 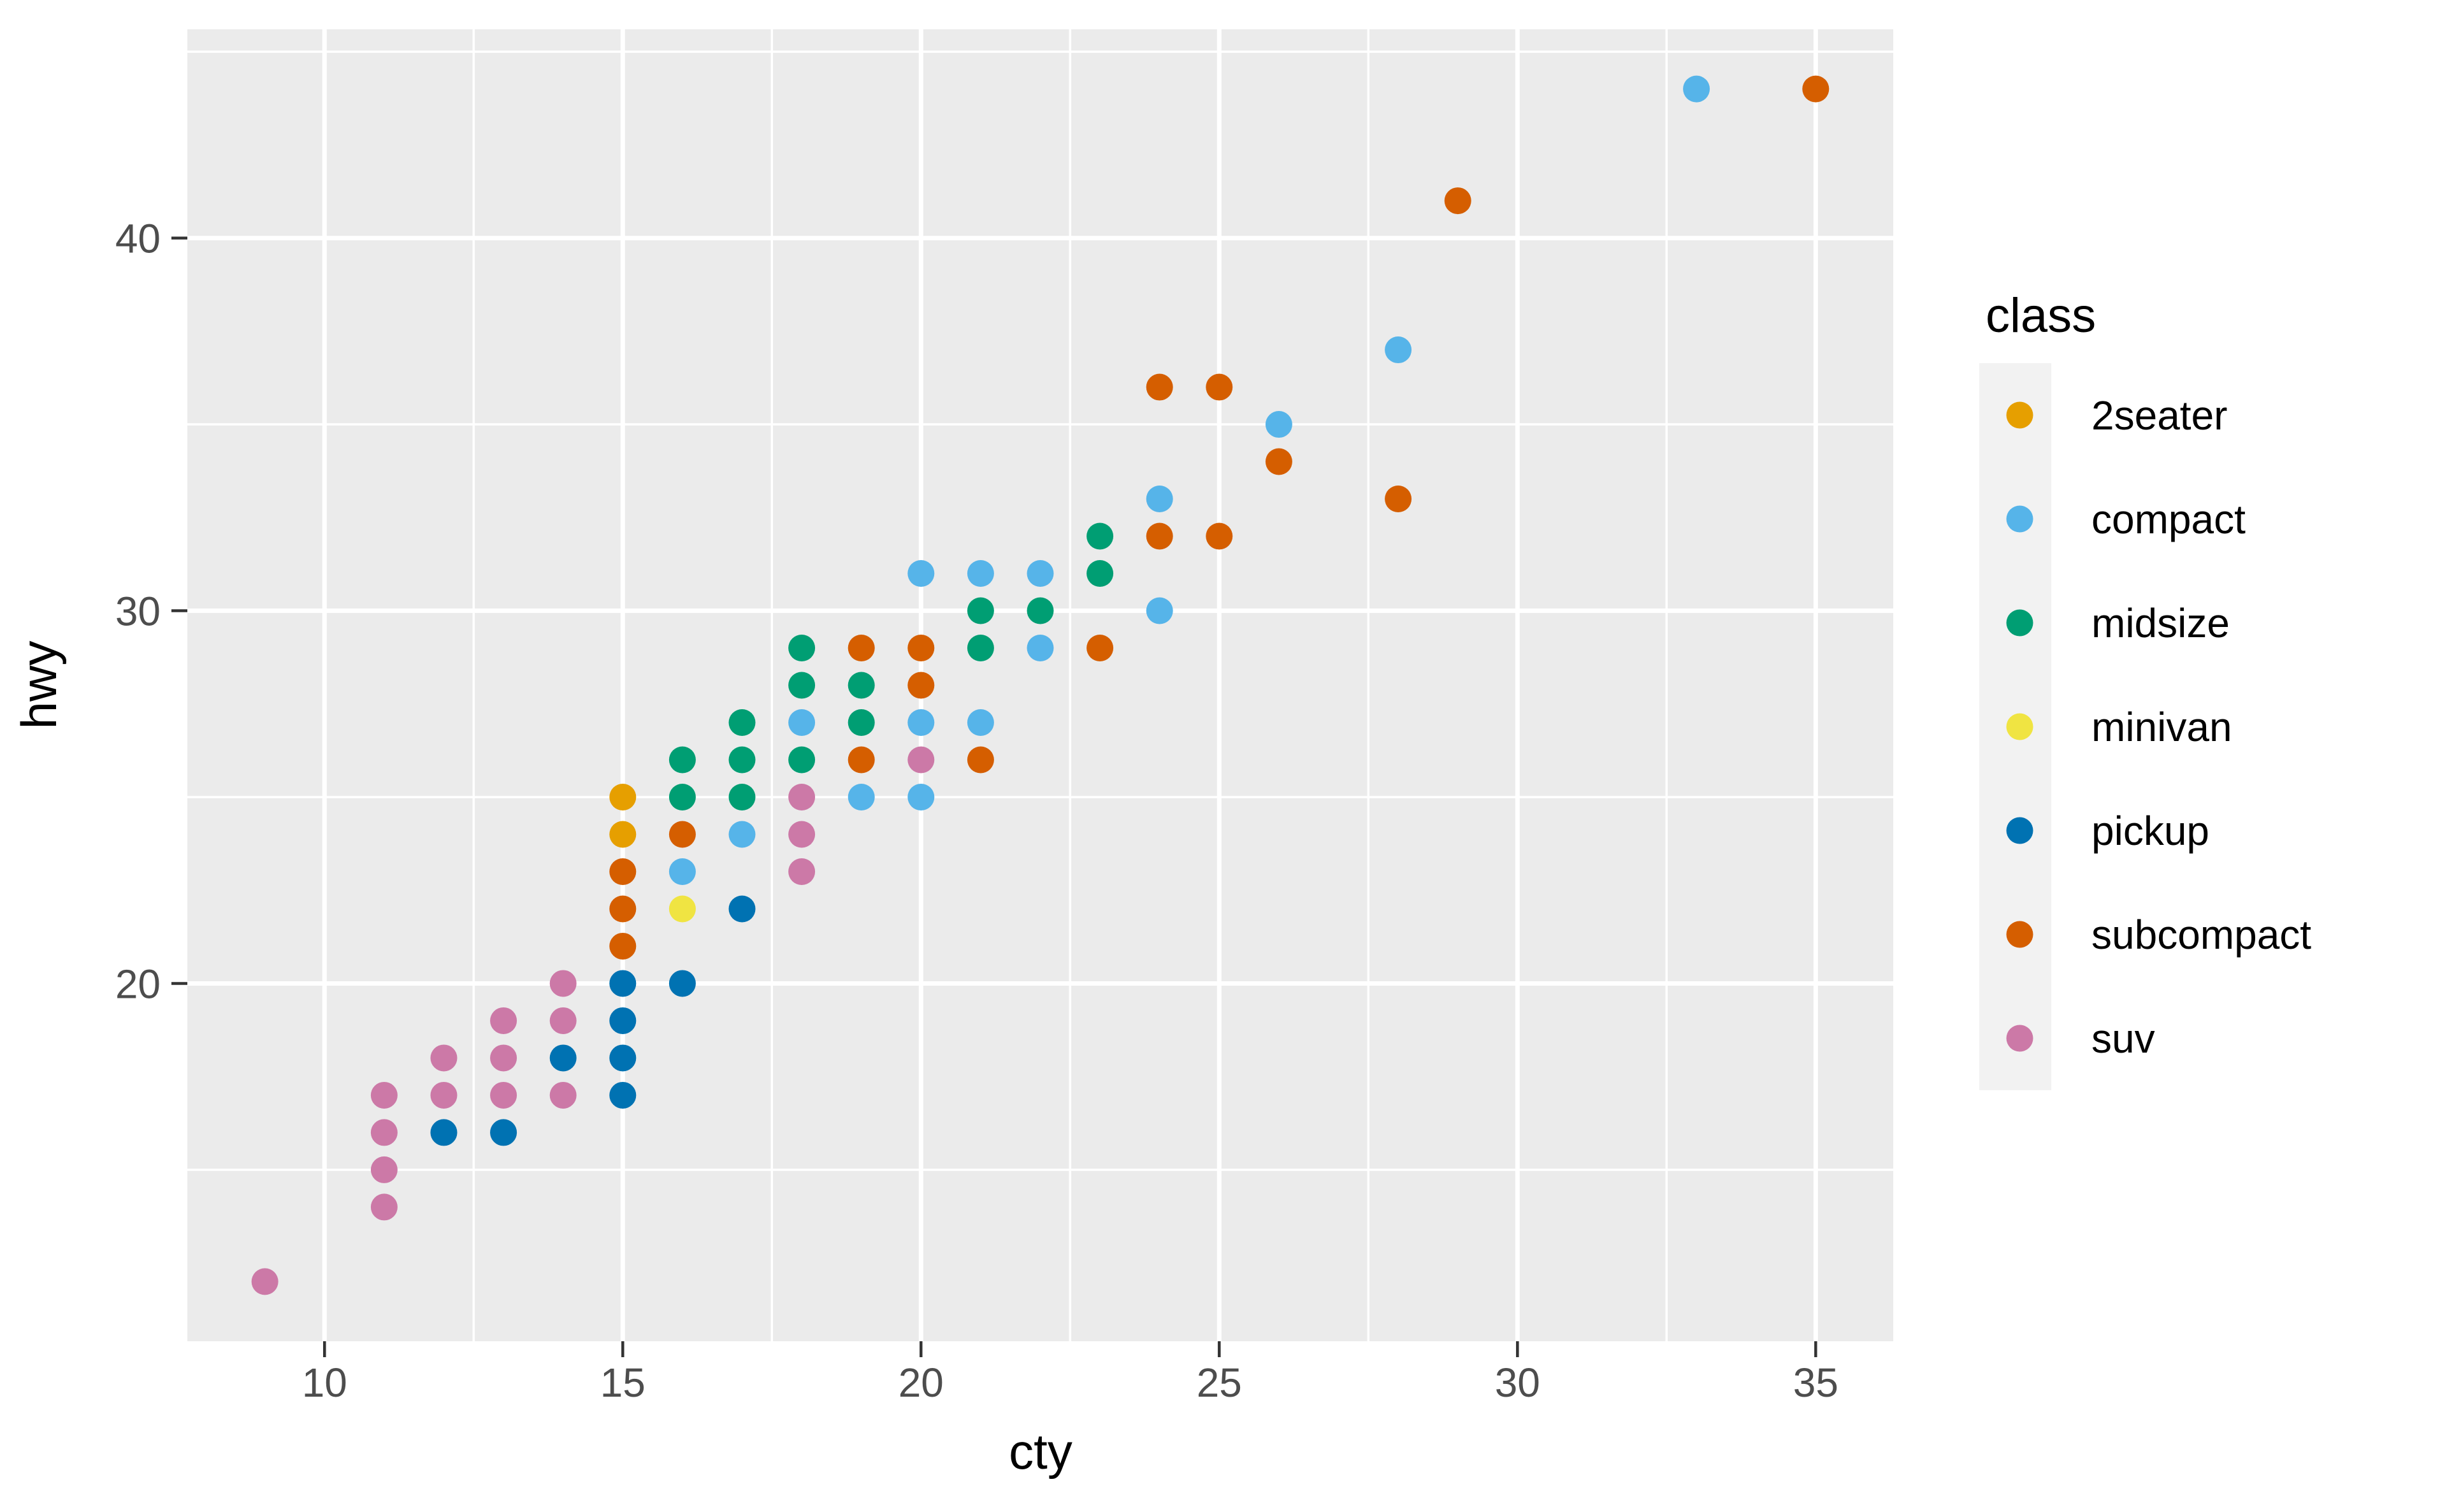 I want to click on data-point-minivan, so click(x=682, y=909).